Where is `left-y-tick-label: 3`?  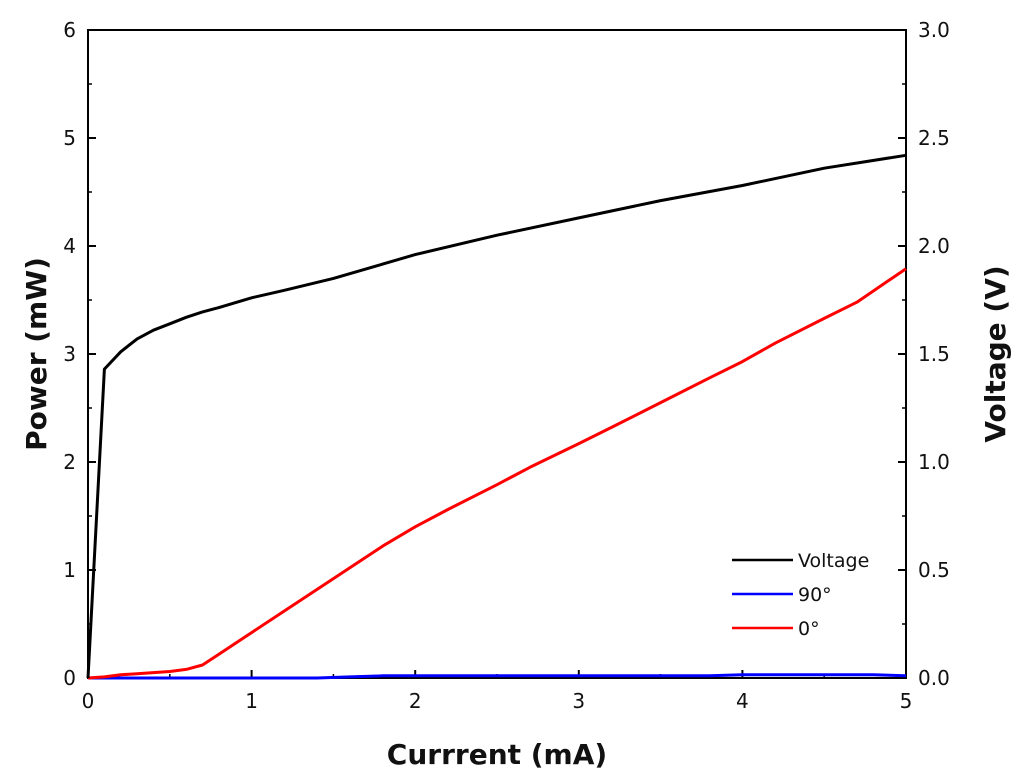
left-y-tick-label: 3 is located at coordinates (69, 354).